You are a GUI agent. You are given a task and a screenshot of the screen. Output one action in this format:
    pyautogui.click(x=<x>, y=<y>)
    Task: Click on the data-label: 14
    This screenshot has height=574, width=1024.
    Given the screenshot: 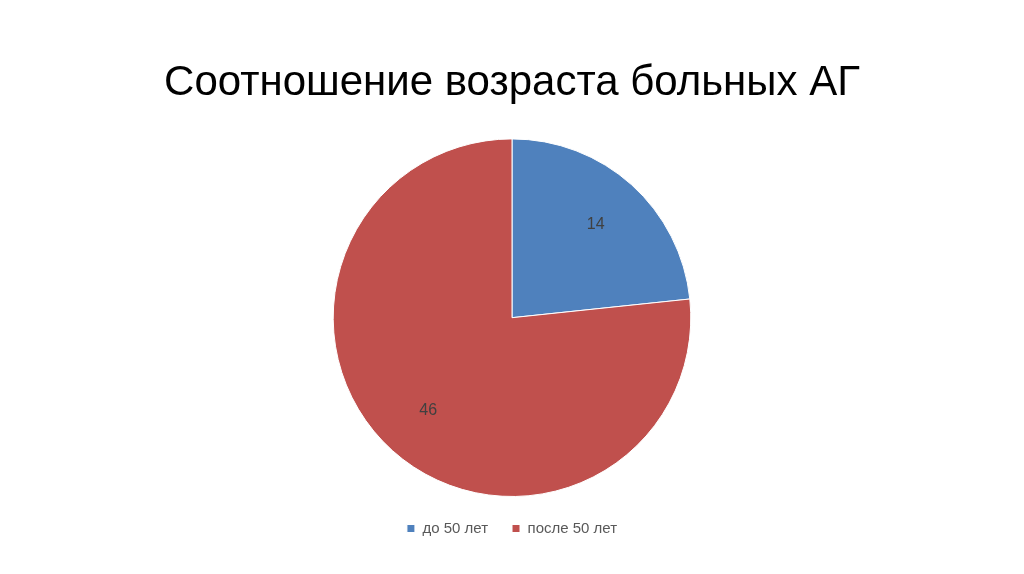 What is the action you would take?
    pyautogui.click(x=595, y=224)
    